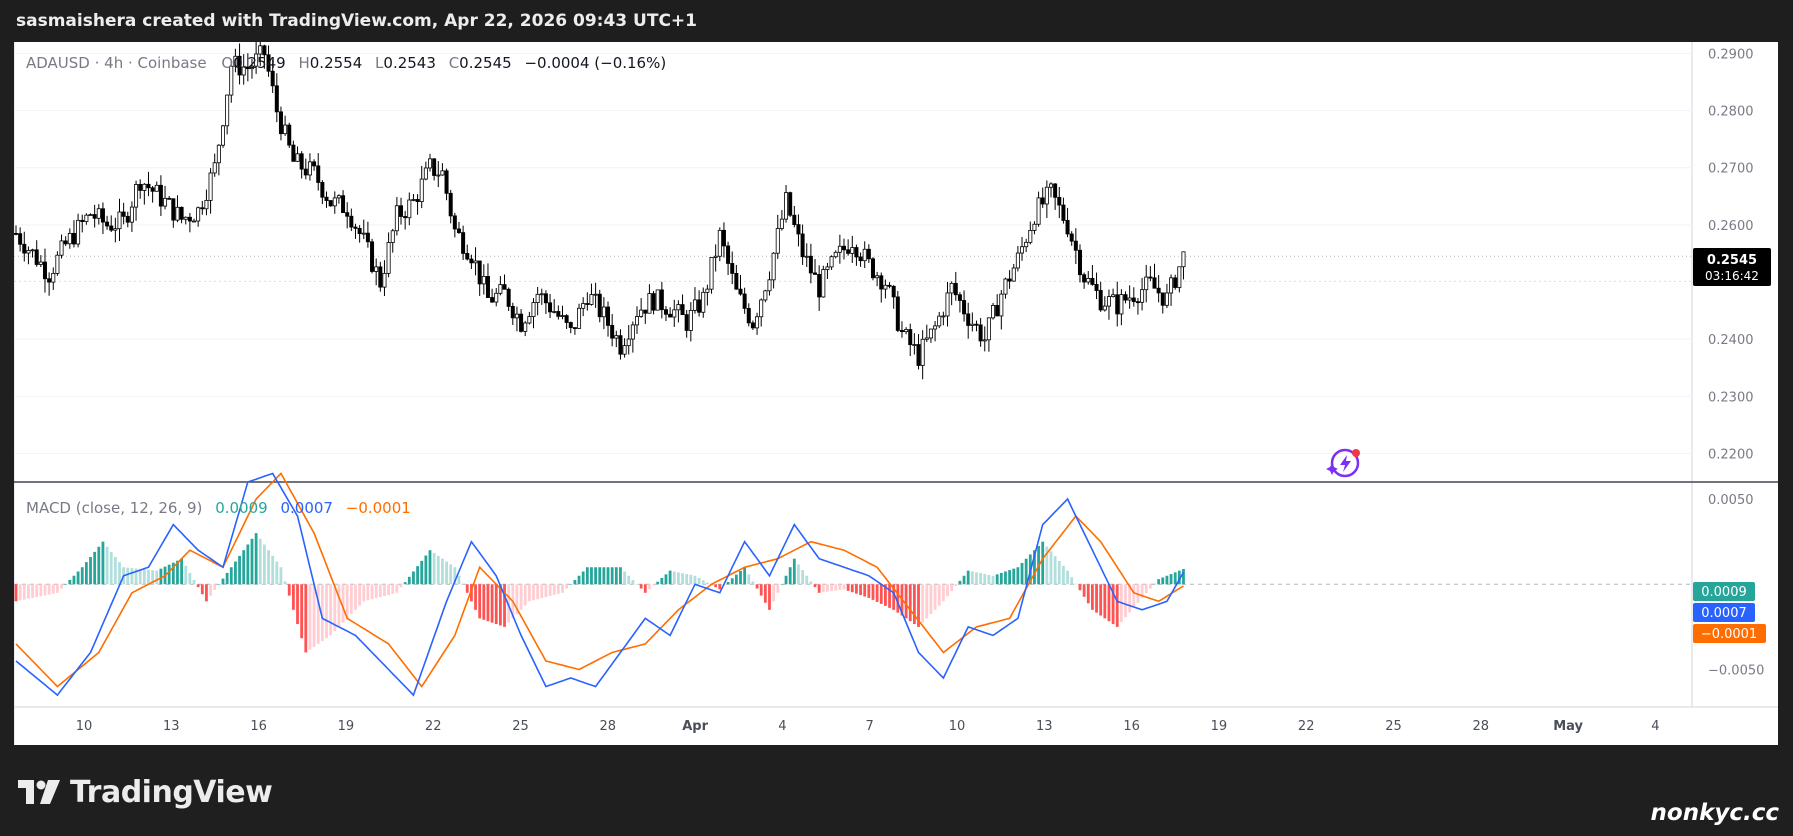 The image size is (1793, 836). What do you see at coordinates (84, 726) in the screenshot?
I see `time-tick-label: 10` at bounding box center [84, 726].